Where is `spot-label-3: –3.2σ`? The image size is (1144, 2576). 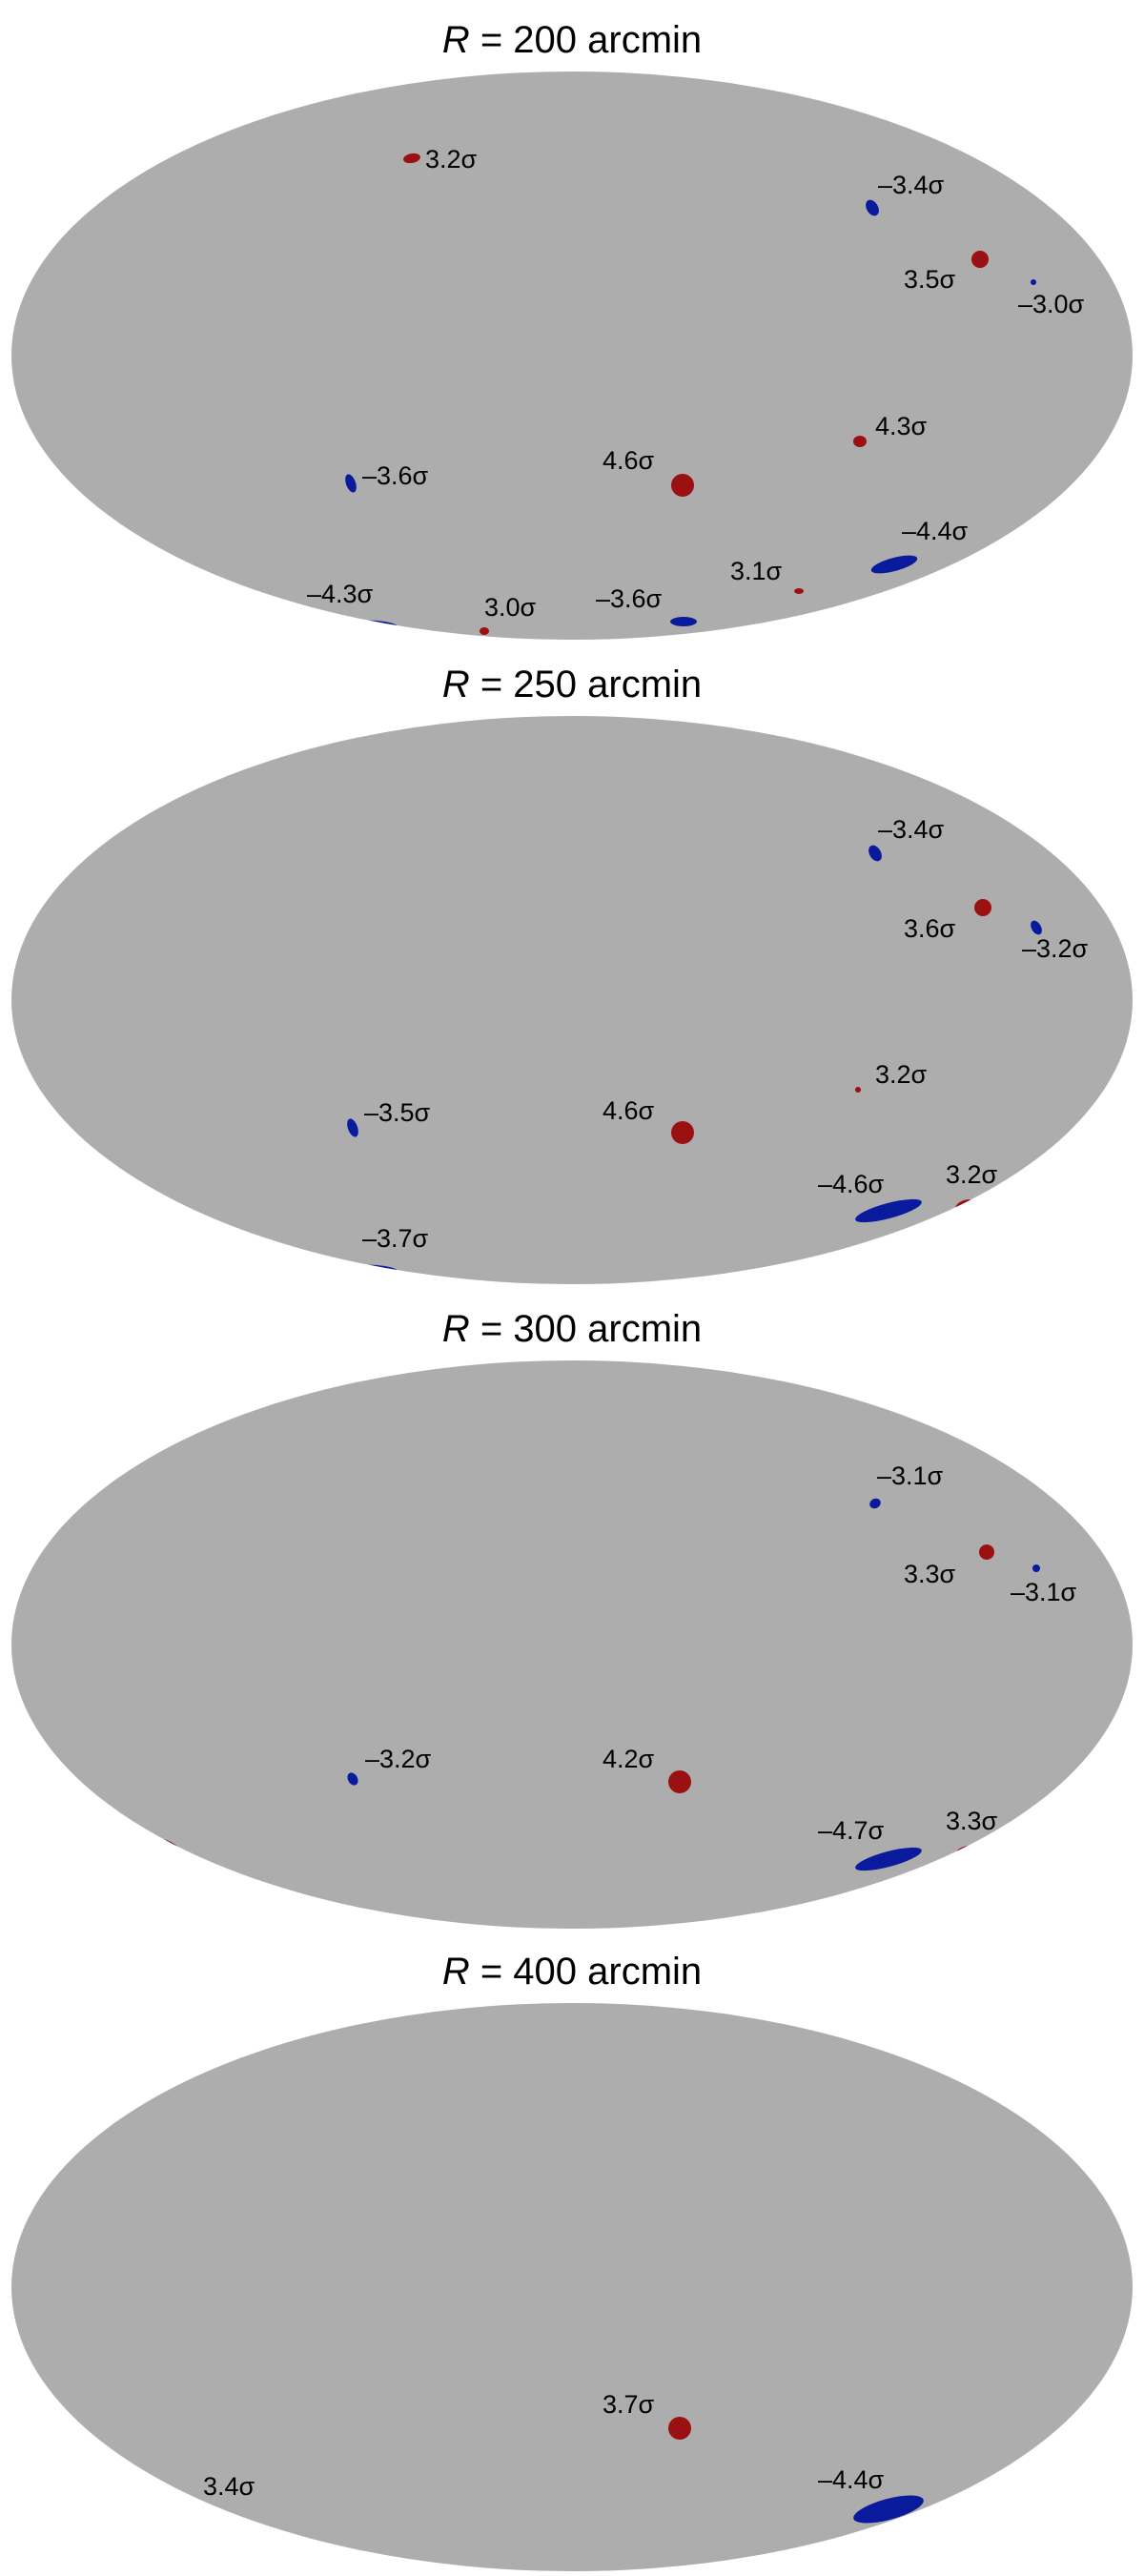 spot-label-3: –3.2σ is located at coordinates (1055, 948).